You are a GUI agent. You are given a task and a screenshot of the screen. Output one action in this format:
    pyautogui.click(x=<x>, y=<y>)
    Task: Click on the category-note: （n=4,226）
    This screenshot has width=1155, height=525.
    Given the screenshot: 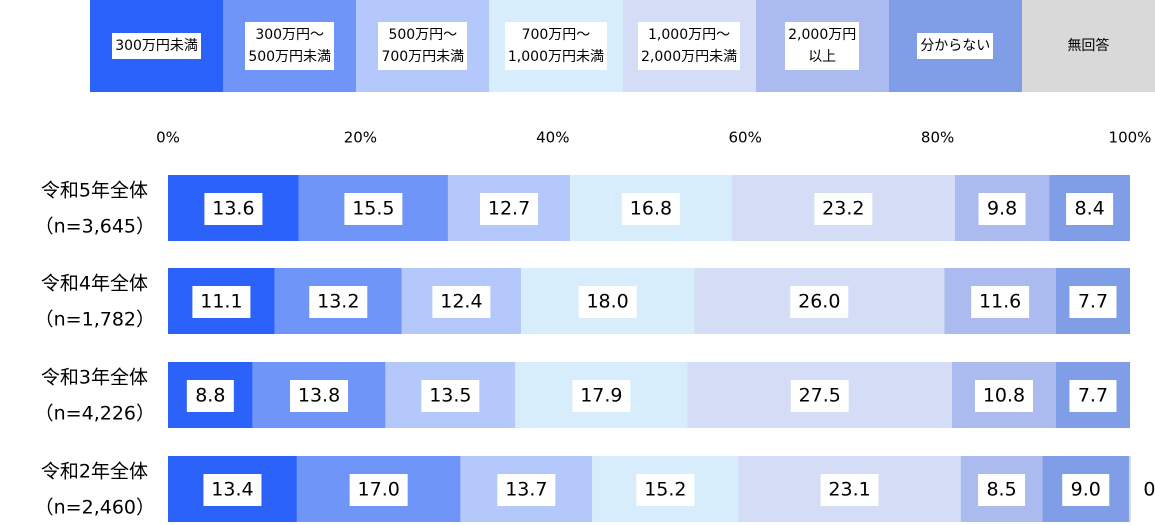 What is the action you would take?
    pyautogui.click(x=95, y=414)
    